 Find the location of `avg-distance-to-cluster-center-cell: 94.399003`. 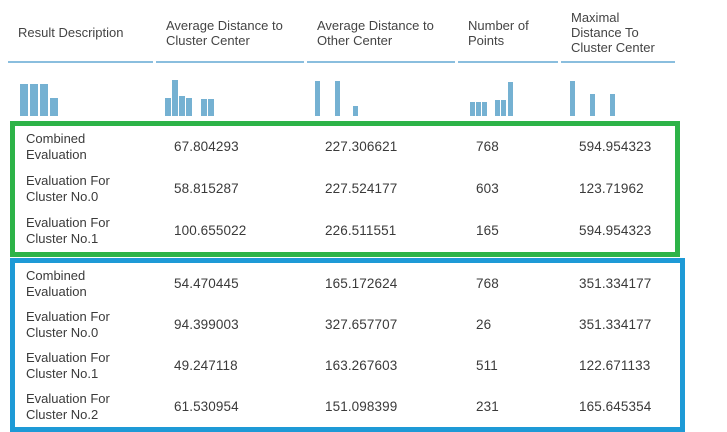

avg-distance-to-cluster-center-cell: 94.399003 is located at coordinates (206, 324).